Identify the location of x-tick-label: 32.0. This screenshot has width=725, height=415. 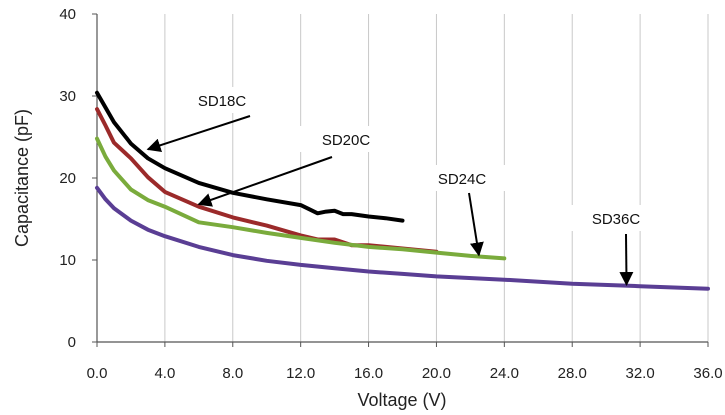
(640, 373).